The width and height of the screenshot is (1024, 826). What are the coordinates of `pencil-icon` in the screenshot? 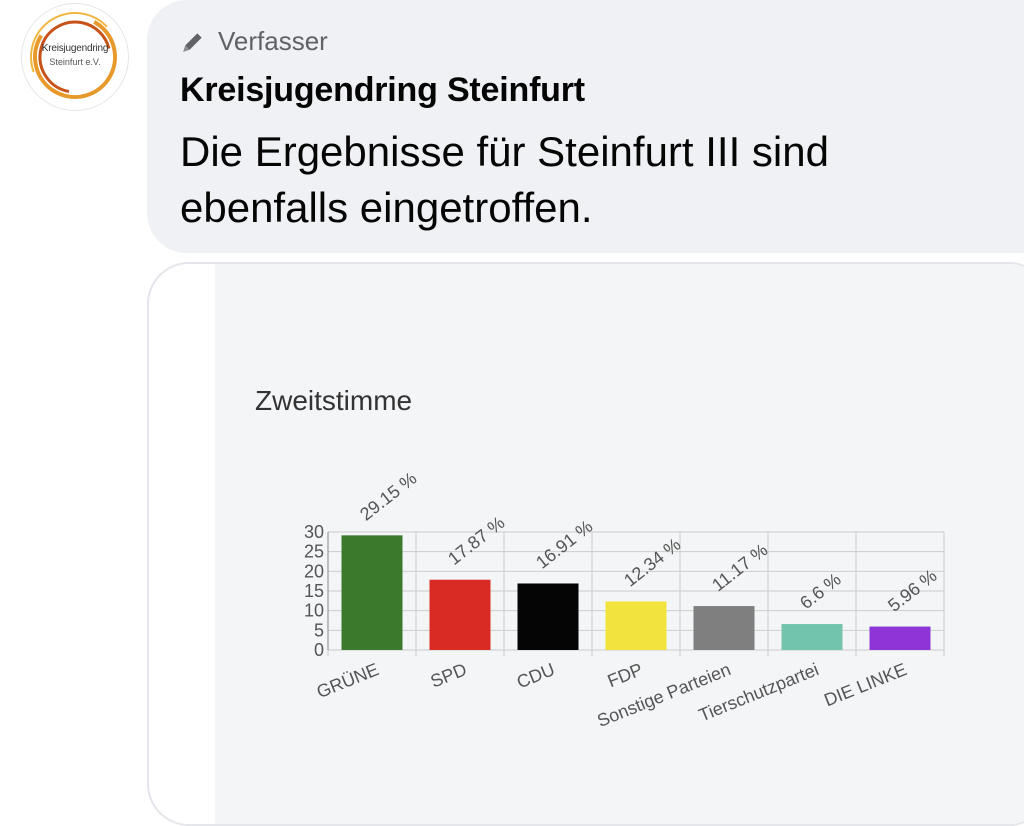 It's located at (192, 42).